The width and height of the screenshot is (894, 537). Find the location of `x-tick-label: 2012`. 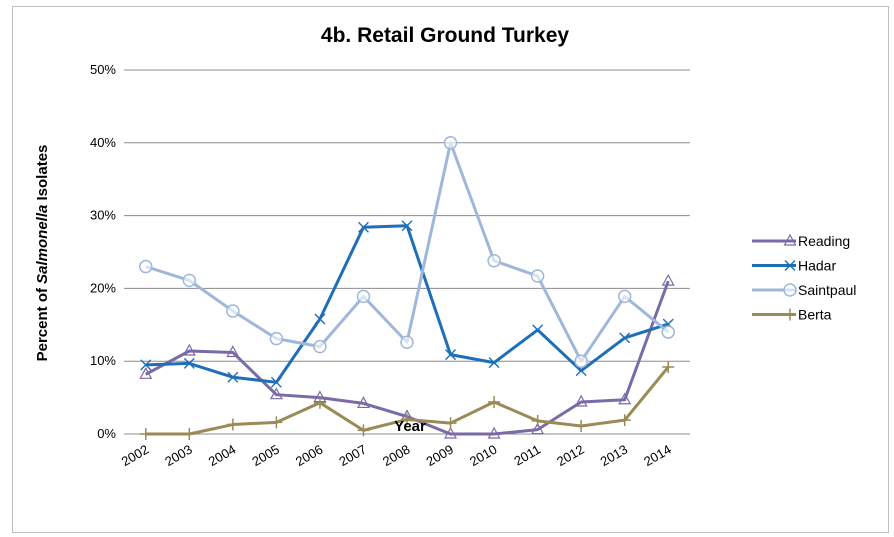

x-tick-label: 2012 is located at coordinates (570, 455).